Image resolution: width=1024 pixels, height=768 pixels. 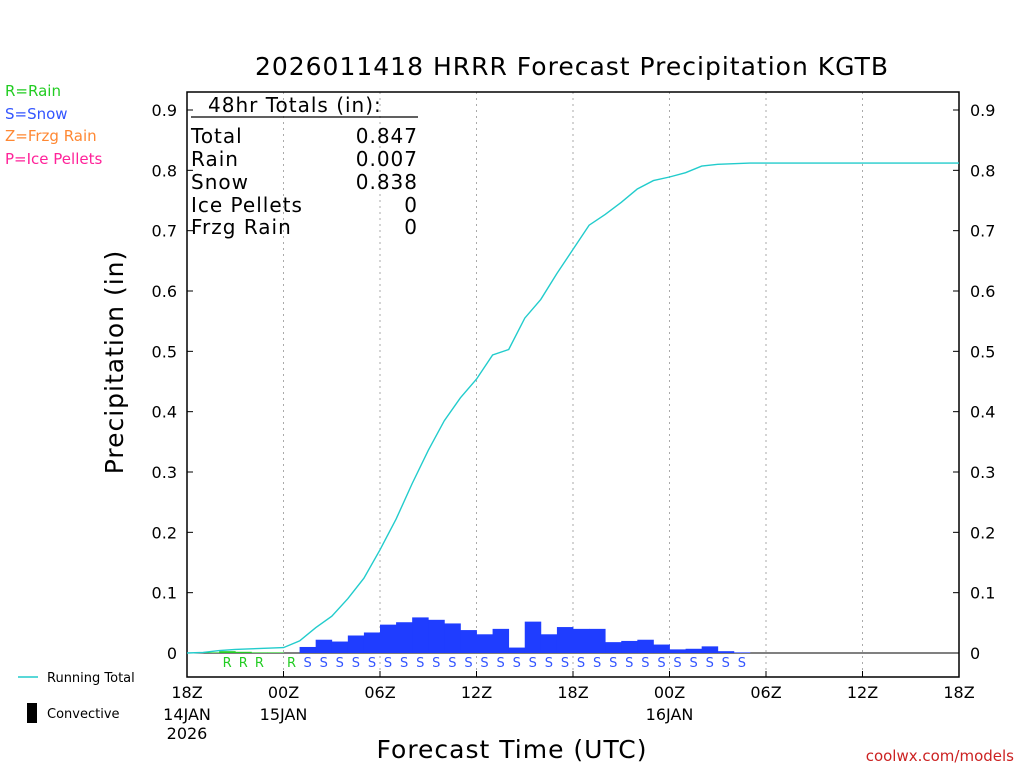 I want to click on totals-label-total: Total, so click(x=216, y=136).